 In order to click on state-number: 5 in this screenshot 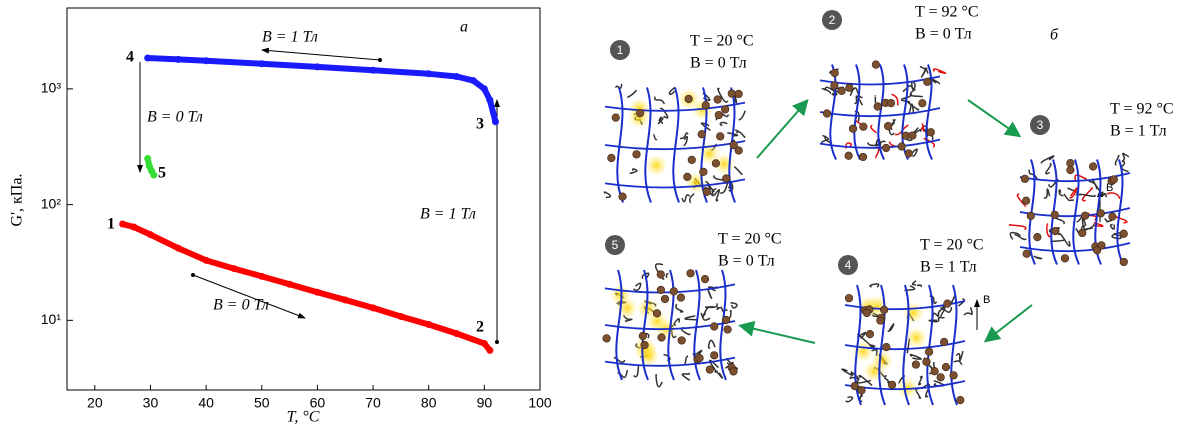, I will do `click(615, 245)`.